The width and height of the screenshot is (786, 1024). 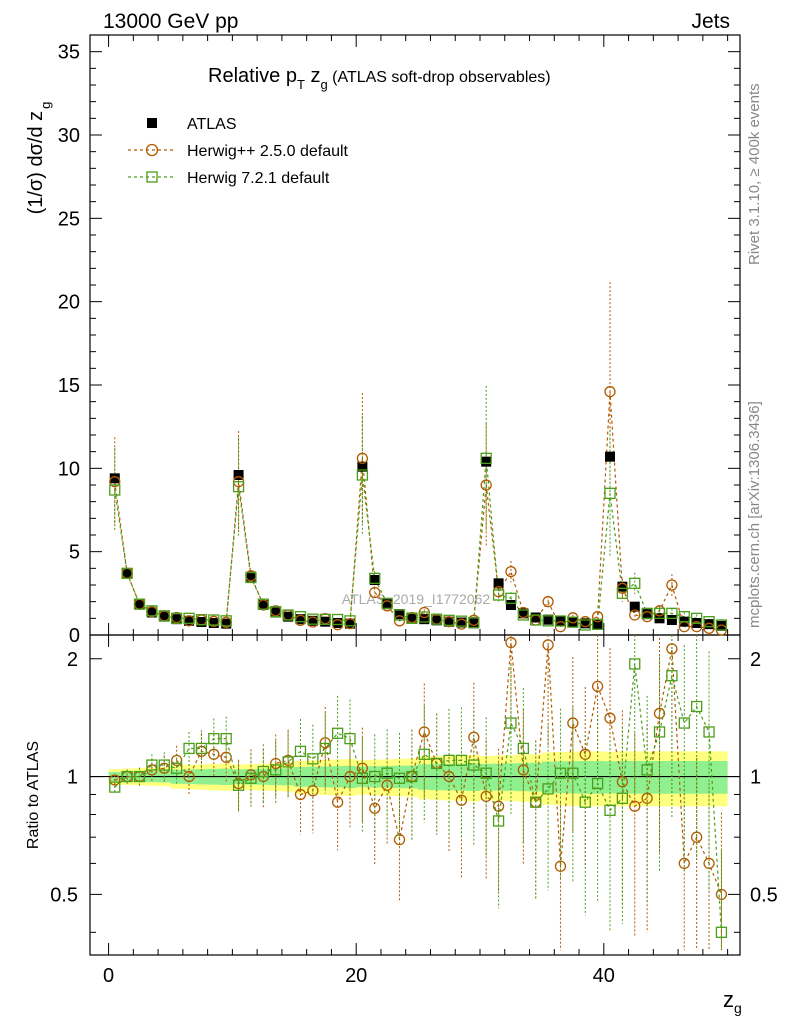 What do you see at coordinates (604, 976) in the screenshot?
I see `x-tick-label: 40` at bounding box center [604, 976].